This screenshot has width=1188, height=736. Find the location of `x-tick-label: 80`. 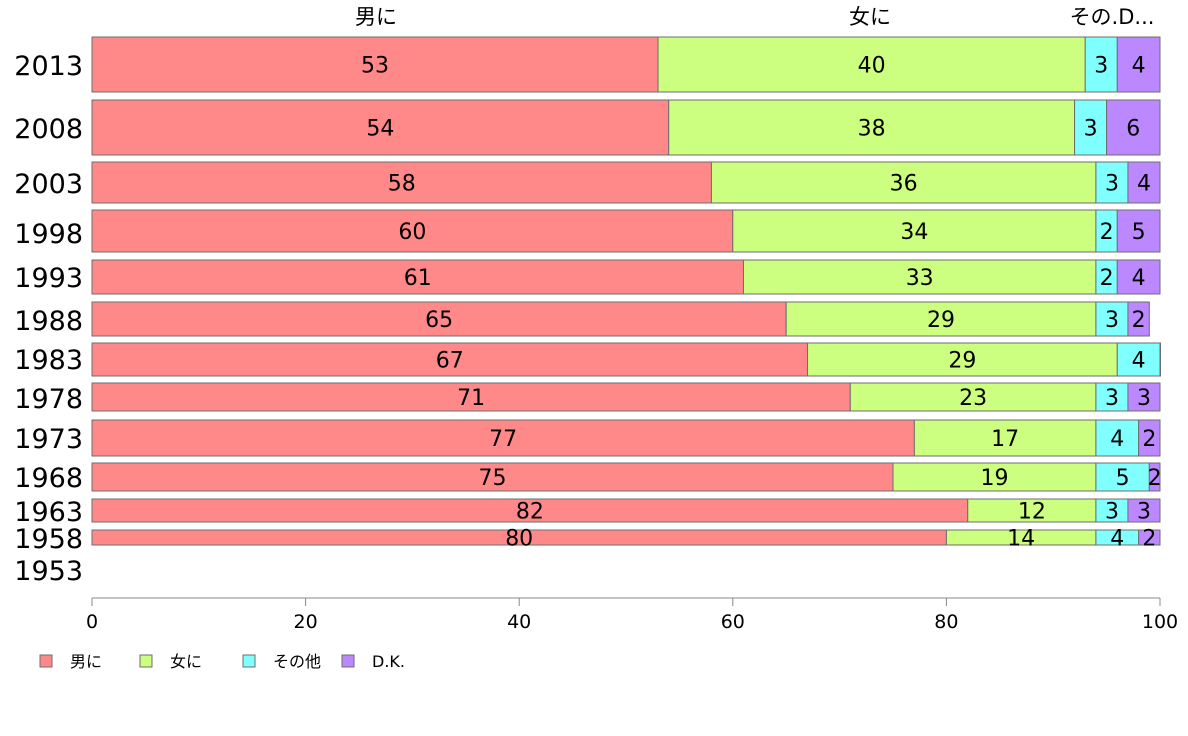

x-tick-label: 80 is located at coordinates (946, 622).